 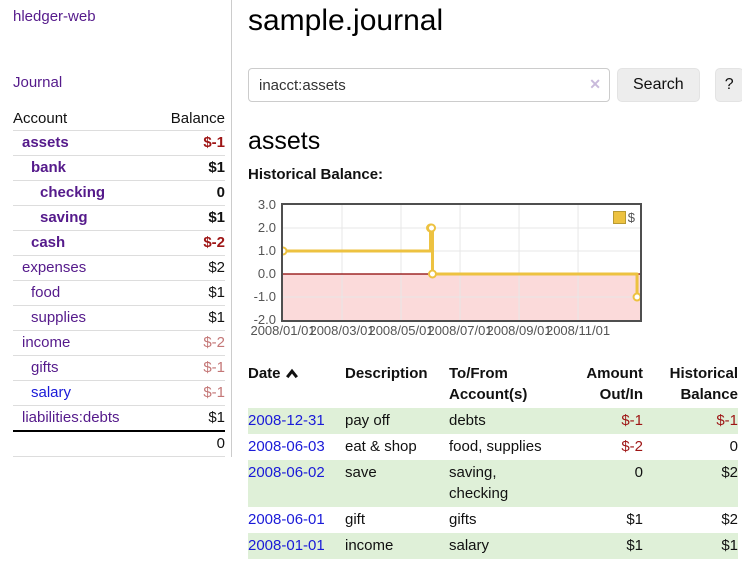 I want to click on account-name-cell: supplies, so click(x=83, y=318).